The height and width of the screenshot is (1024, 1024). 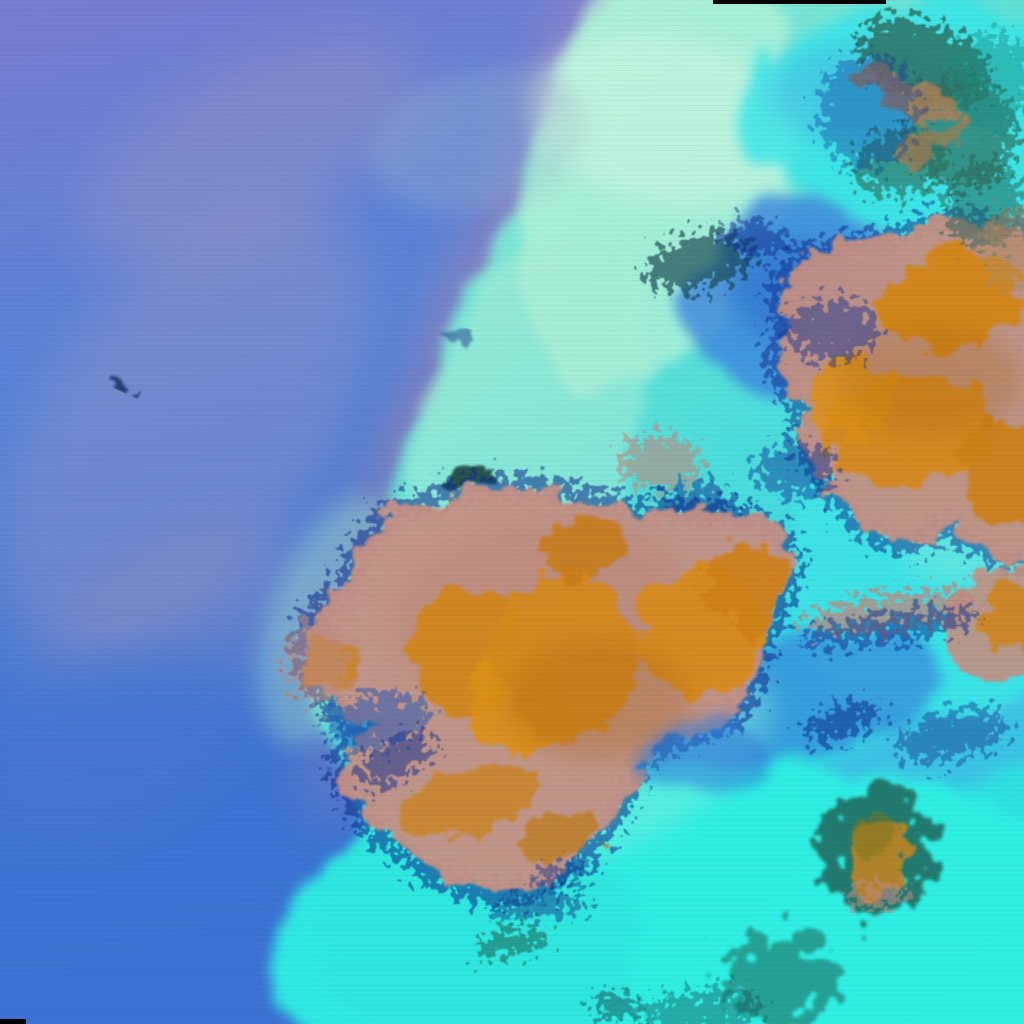 I want to click on ur-core-shade, so click(x=930, y=380).